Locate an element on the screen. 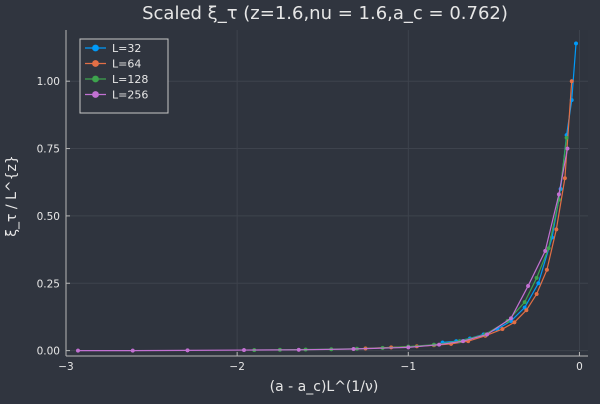 The image size is (600, 404). legend-label-1: L=64 is located at coordinates (126, 64).